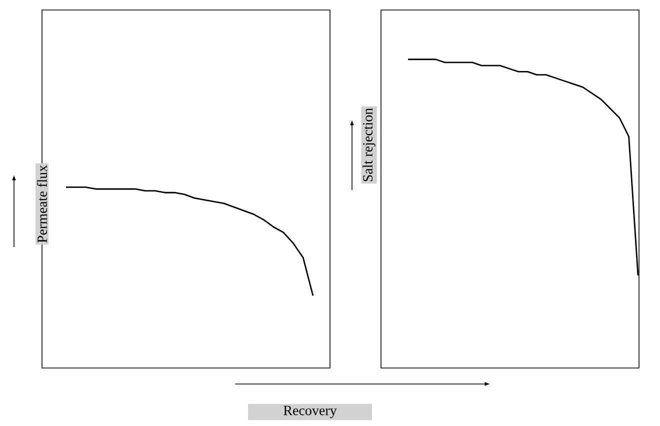  Describe the element at coordinates (369, 145) in the screenshot. I see `y-axis-title: Salt rejection` at that location.